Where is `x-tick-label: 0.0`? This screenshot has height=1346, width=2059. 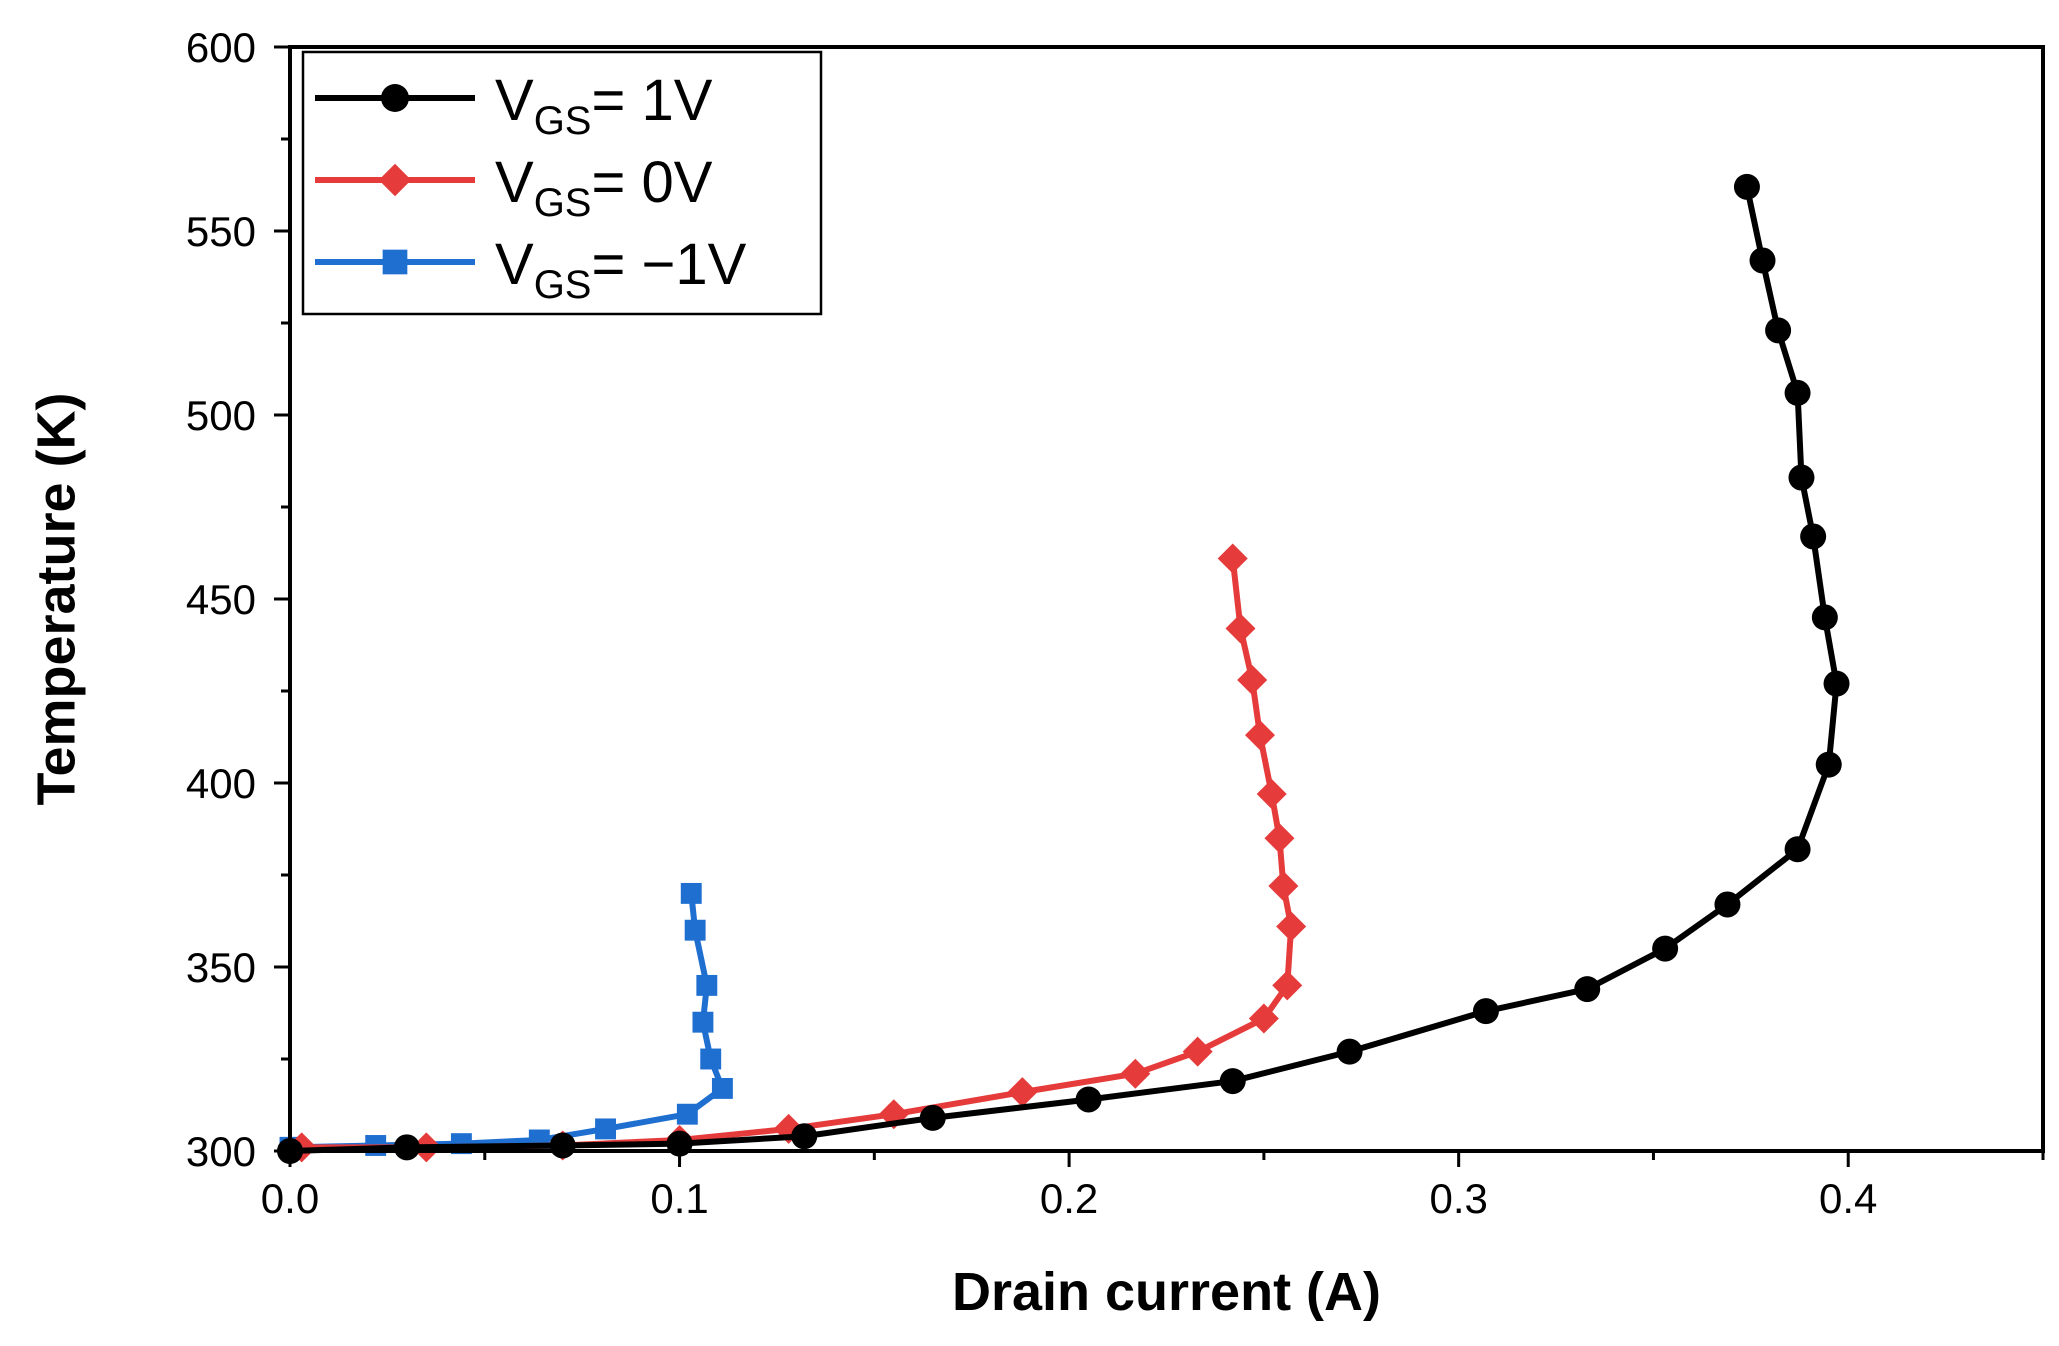
x-tick-label: 0.0 is located at coordinates (290, 1198).